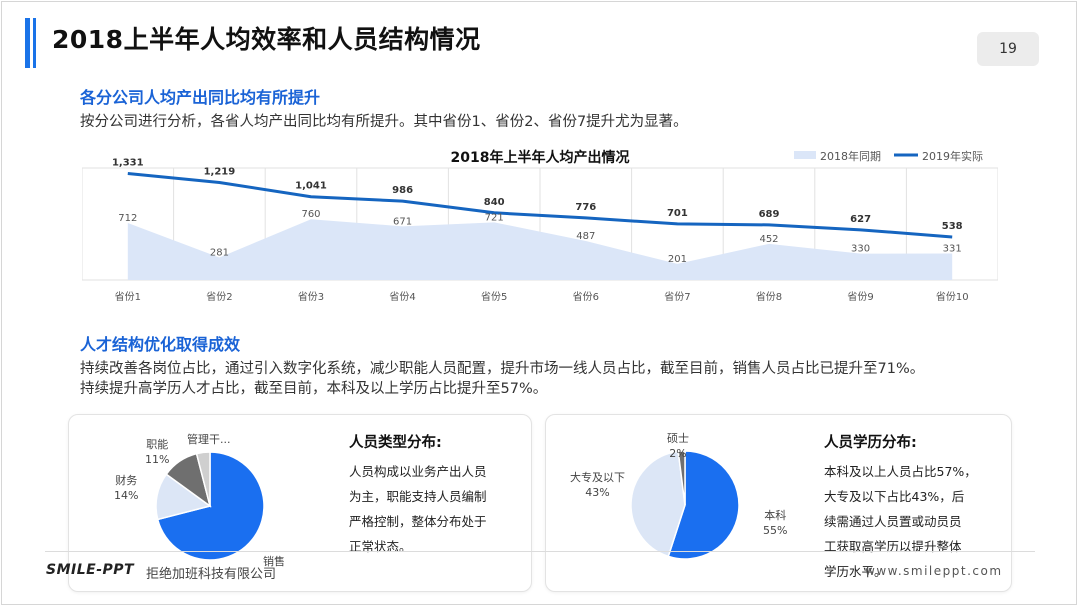 This screenshot has width=1080, height=608. I want to click on pie1-label-finance: 财务 14%, so click(126, 488).